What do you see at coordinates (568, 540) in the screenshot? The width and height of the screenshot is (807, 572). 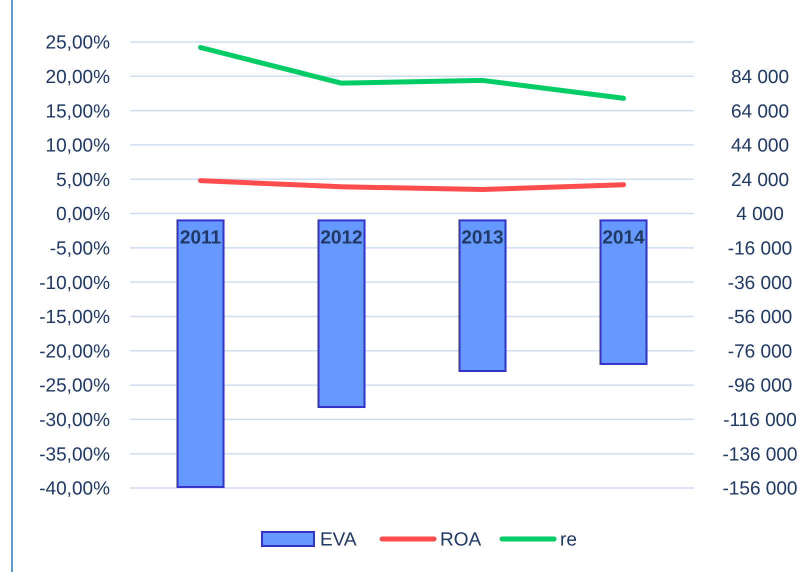 I see `legend-label: re` at bounding box center [568, 540].